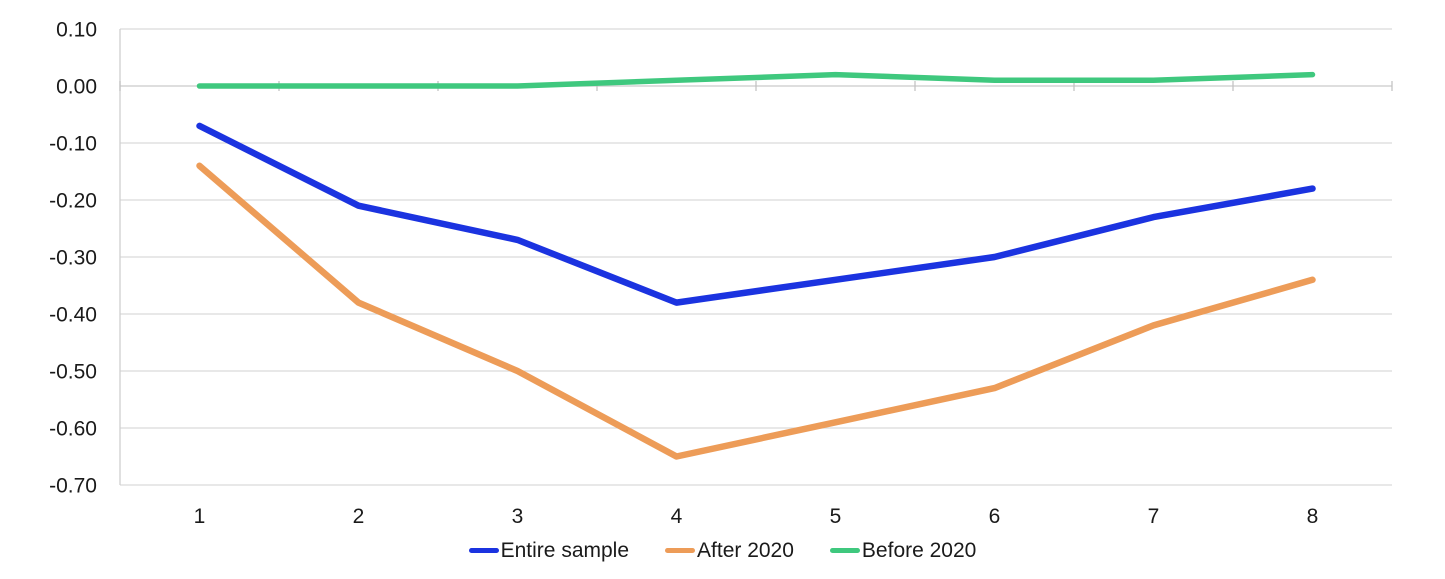 Image resolution: width=1445 pixels, height=579 pixels. What do you see at coordinates (73, 201) in the screenshot?
I see `y-axis-label: -0.20` at bounding box center [73, 201].